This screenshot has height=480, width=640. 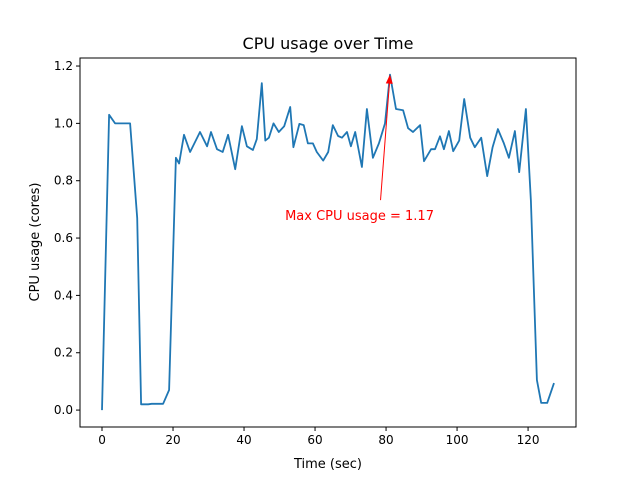 I want to click on y-tick-label: 0.8, so click(x=63, y=181).